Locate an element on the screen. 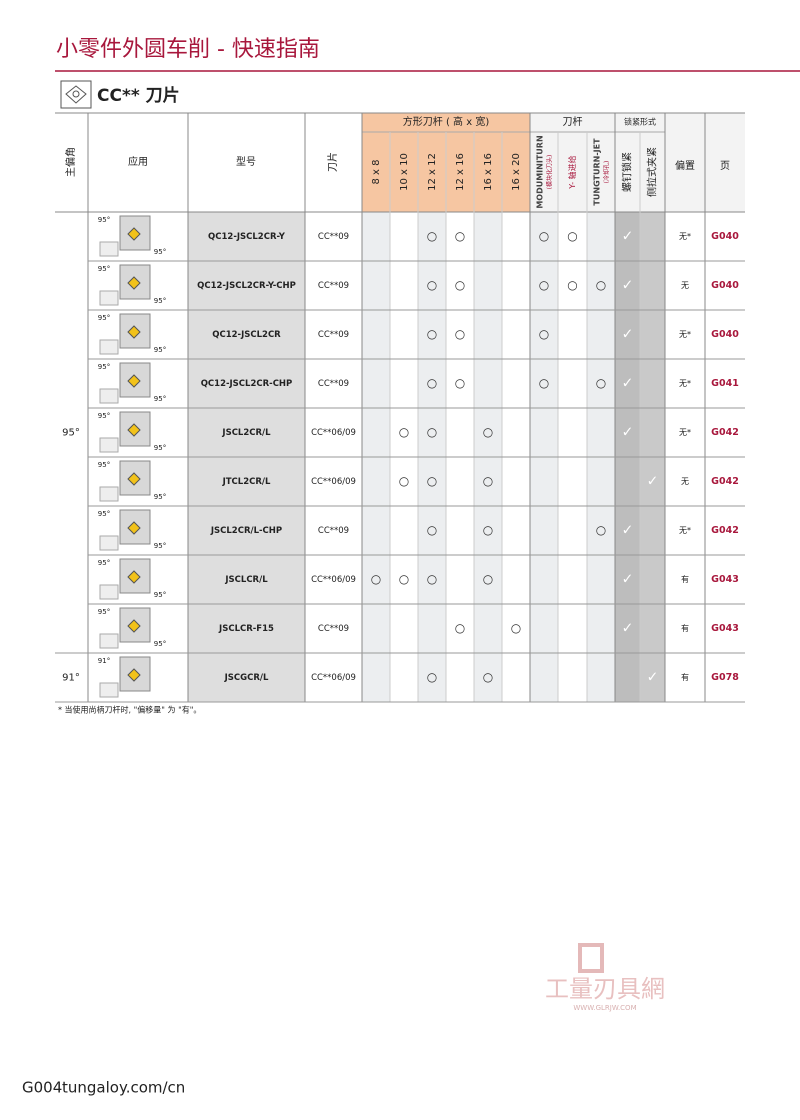 This screenshot has width=800, height=1120. model: QC12-JSCL2CR-Y-CHP is located at coordinates (246, 286).